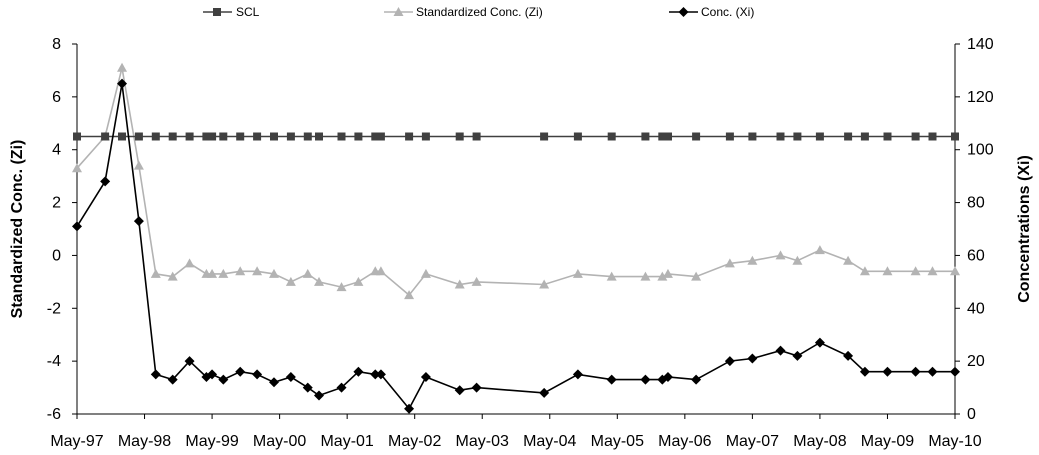  What do you see at coordinates (980, 97) in the screenshot?
I see `right-tick-label: 120` at bounding box center [980, 97].